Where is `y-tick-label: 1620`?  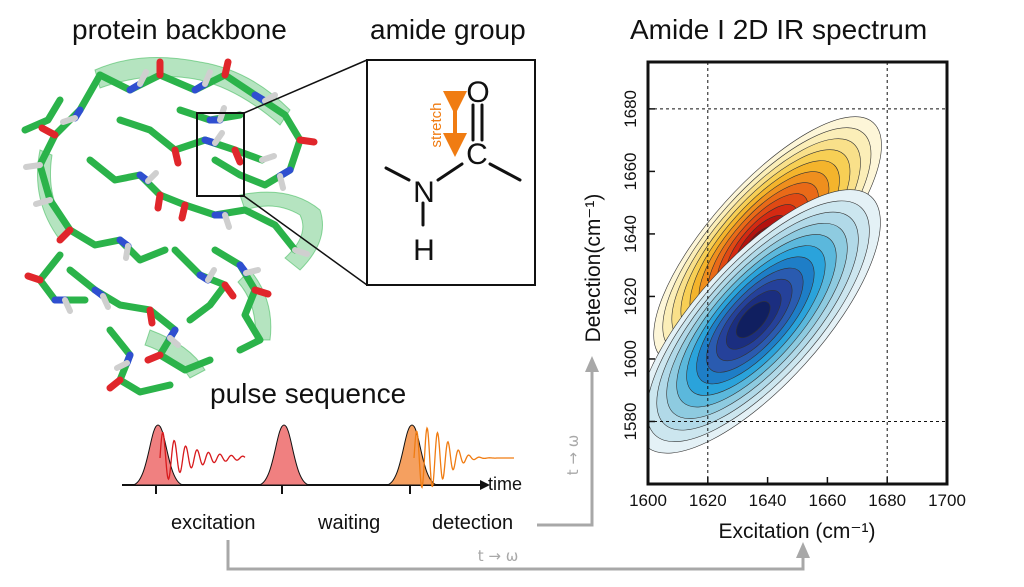 y-tick-label: 1620 is located at coordinates (630, 297).